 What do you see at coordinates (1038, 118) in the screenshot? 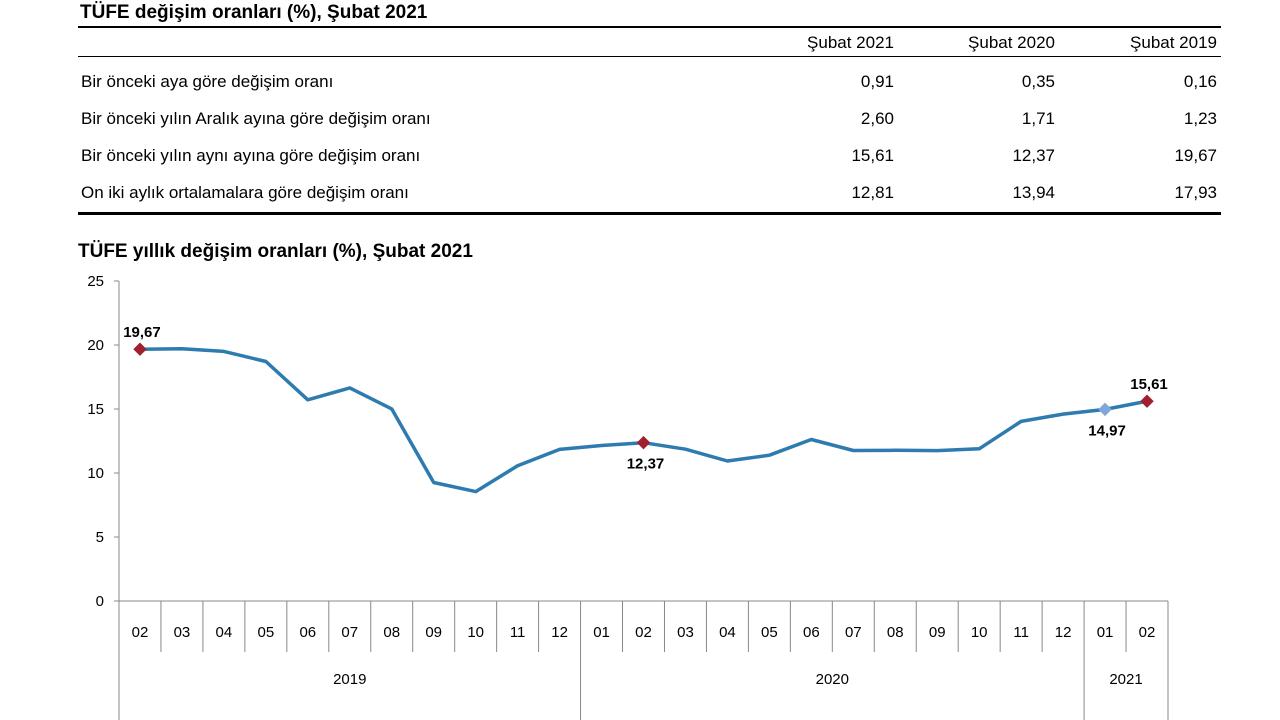
I see `table-cell: 1,71` at bounding box center [1038, 118].